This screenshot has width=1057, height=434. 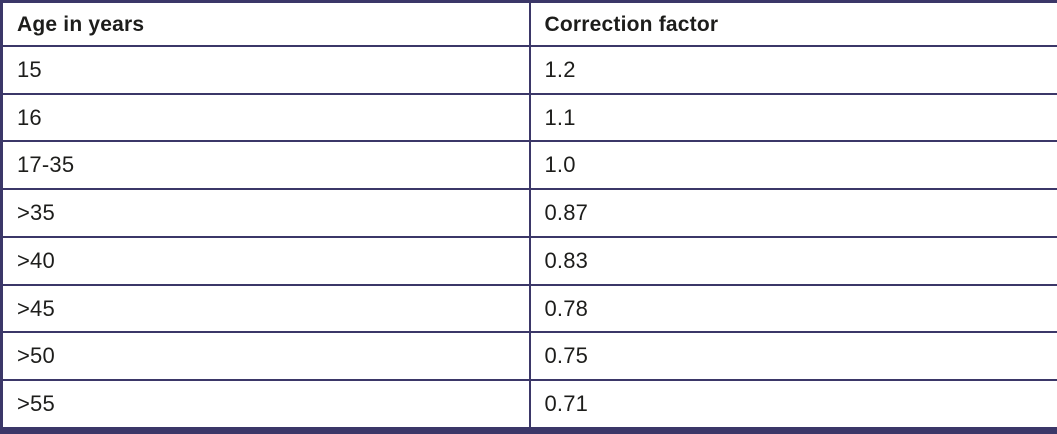 What do you see at coordinates (793, 166) in the screenshot?
I see `correction-factor-cell: 1.0` at bounding box center [793, 166].